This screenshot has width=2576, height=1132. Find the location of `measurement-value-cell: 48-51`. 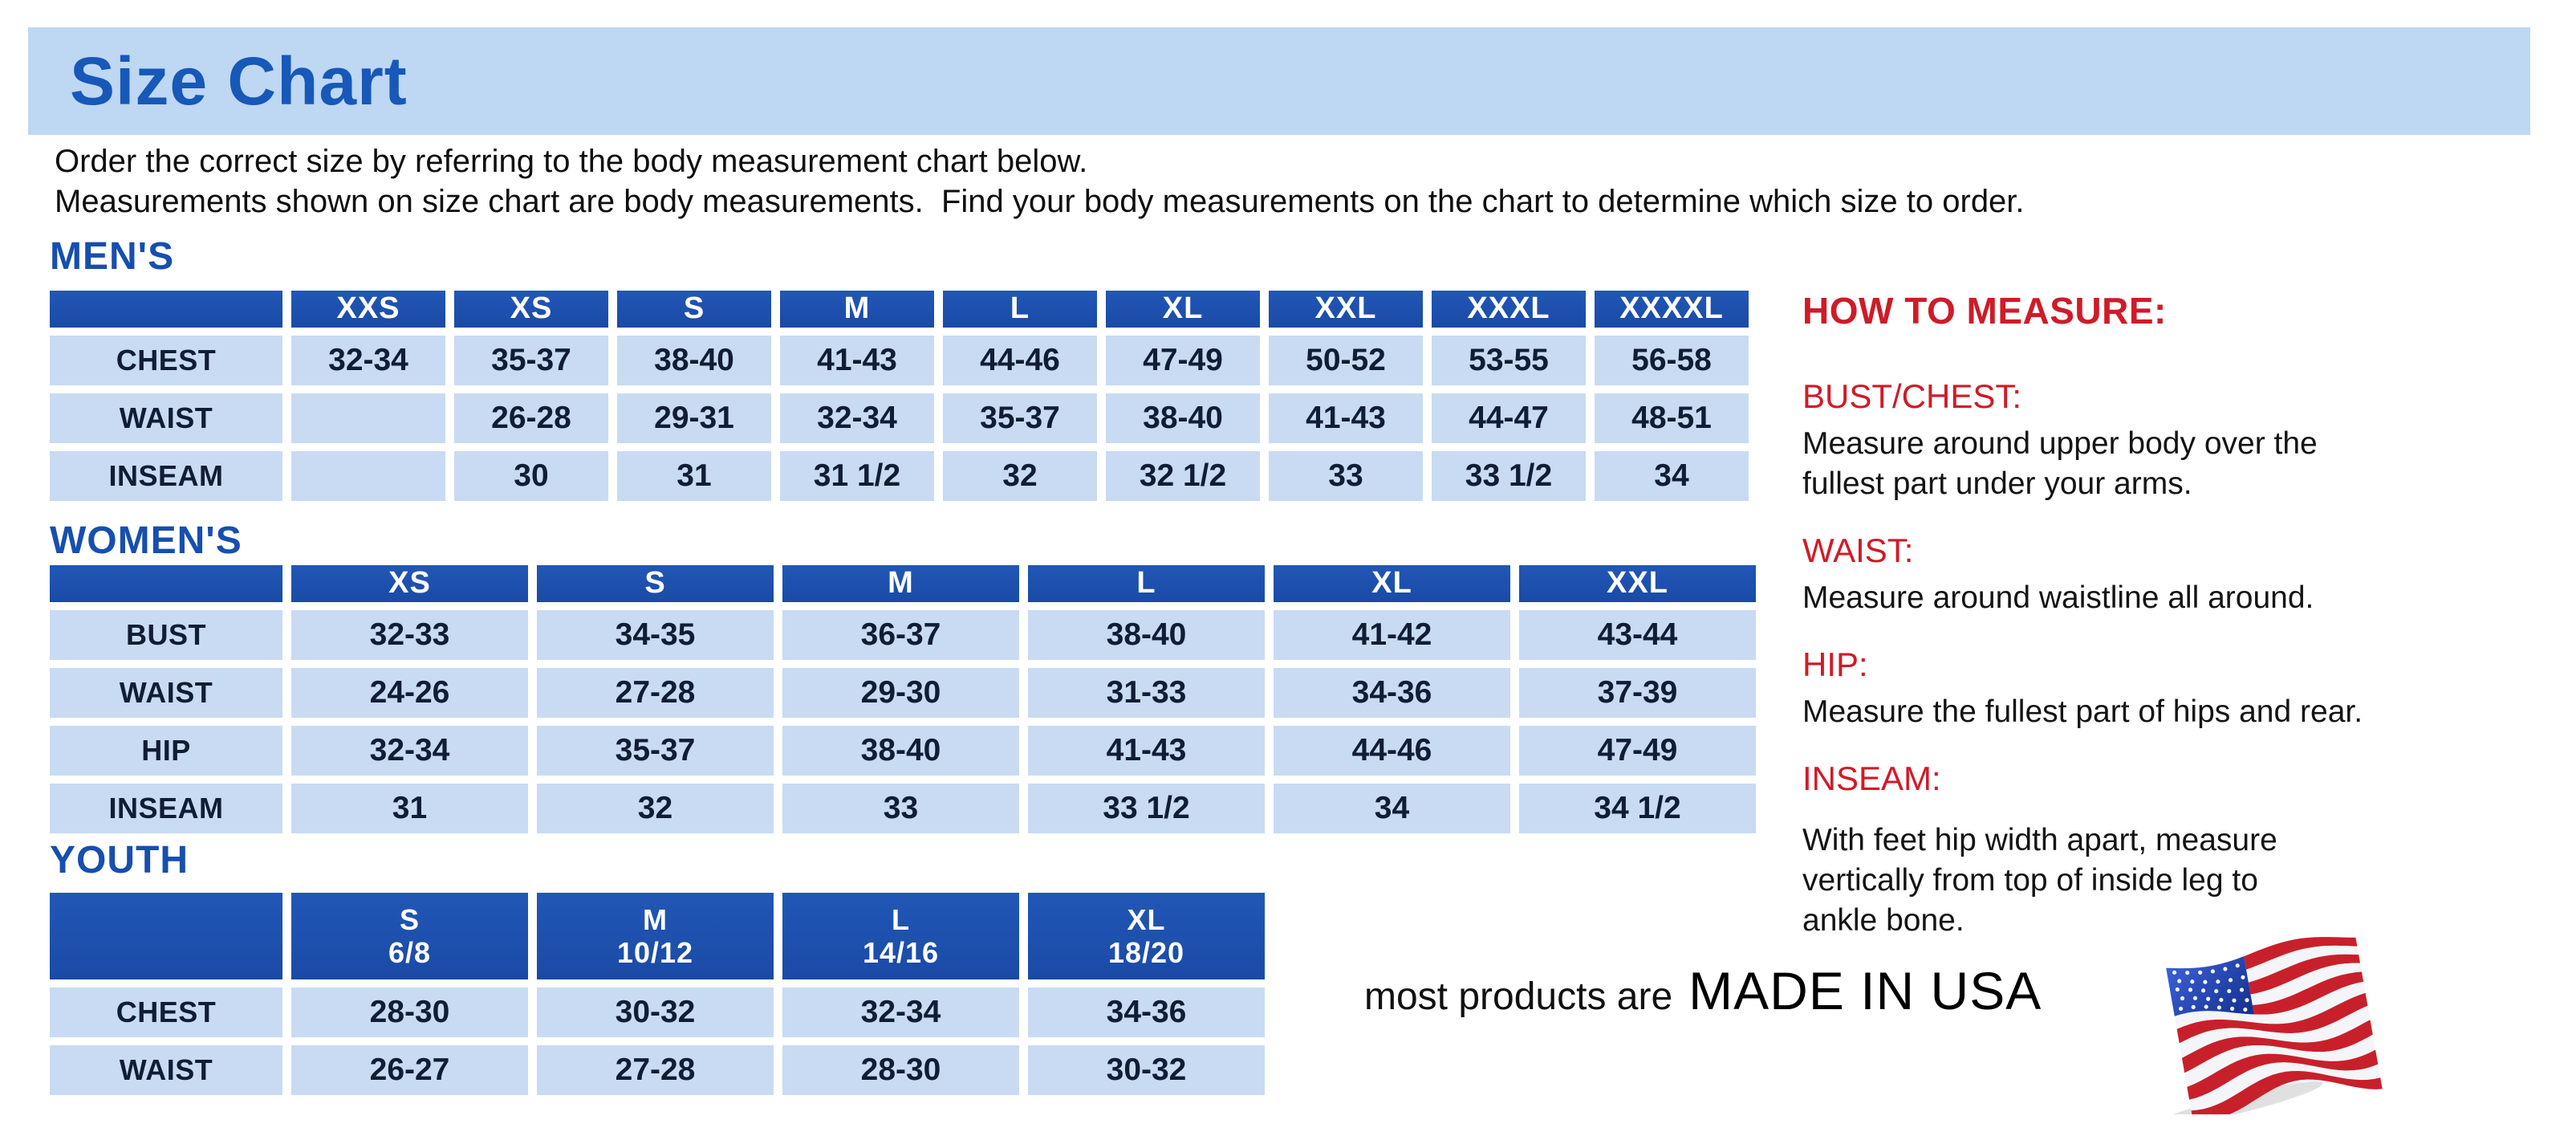

measurement-value-cell: 48-51 is located at coordinates (1672, 418).